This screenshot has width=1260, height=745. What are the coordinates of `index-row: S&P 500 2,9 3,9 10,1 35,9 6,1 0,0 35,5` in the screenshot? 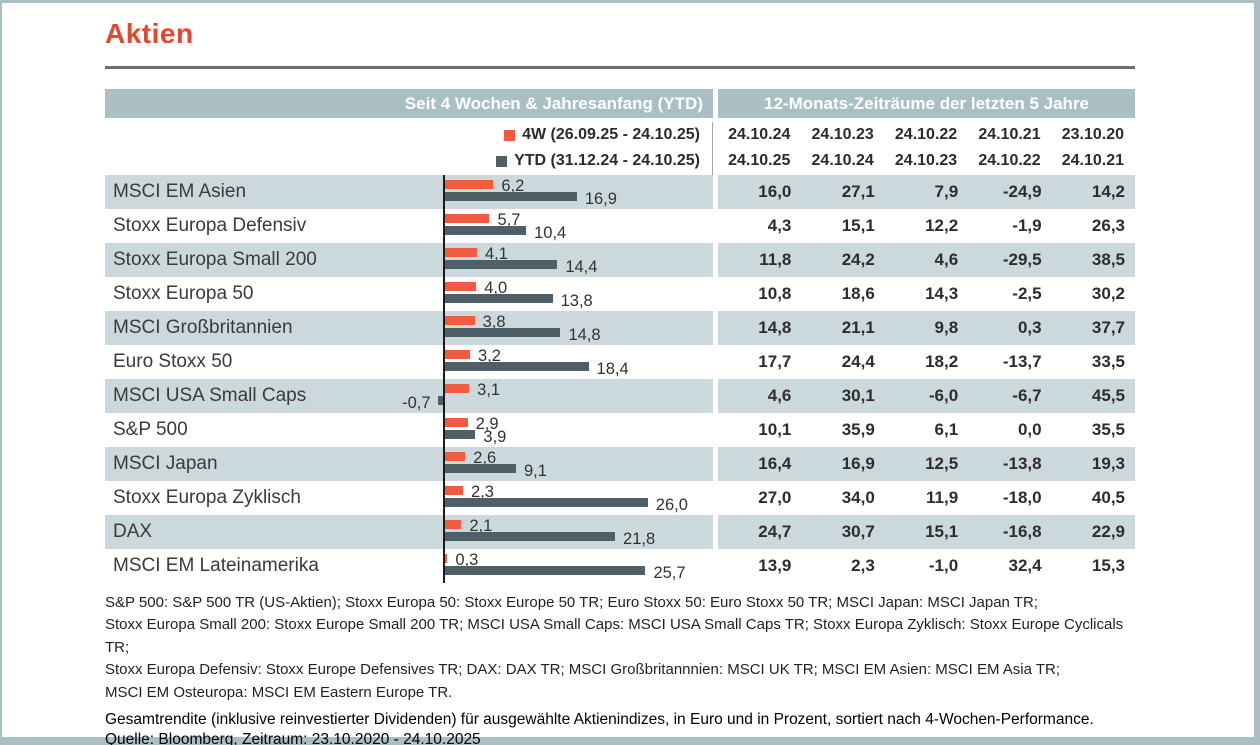 It's located at (620, 430).